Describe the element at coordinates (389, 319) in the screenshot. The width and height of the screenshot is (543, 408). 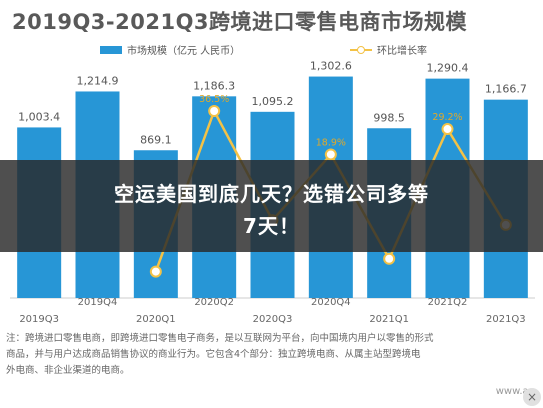
I see `x-tick-label: 2021Q1` at that location.